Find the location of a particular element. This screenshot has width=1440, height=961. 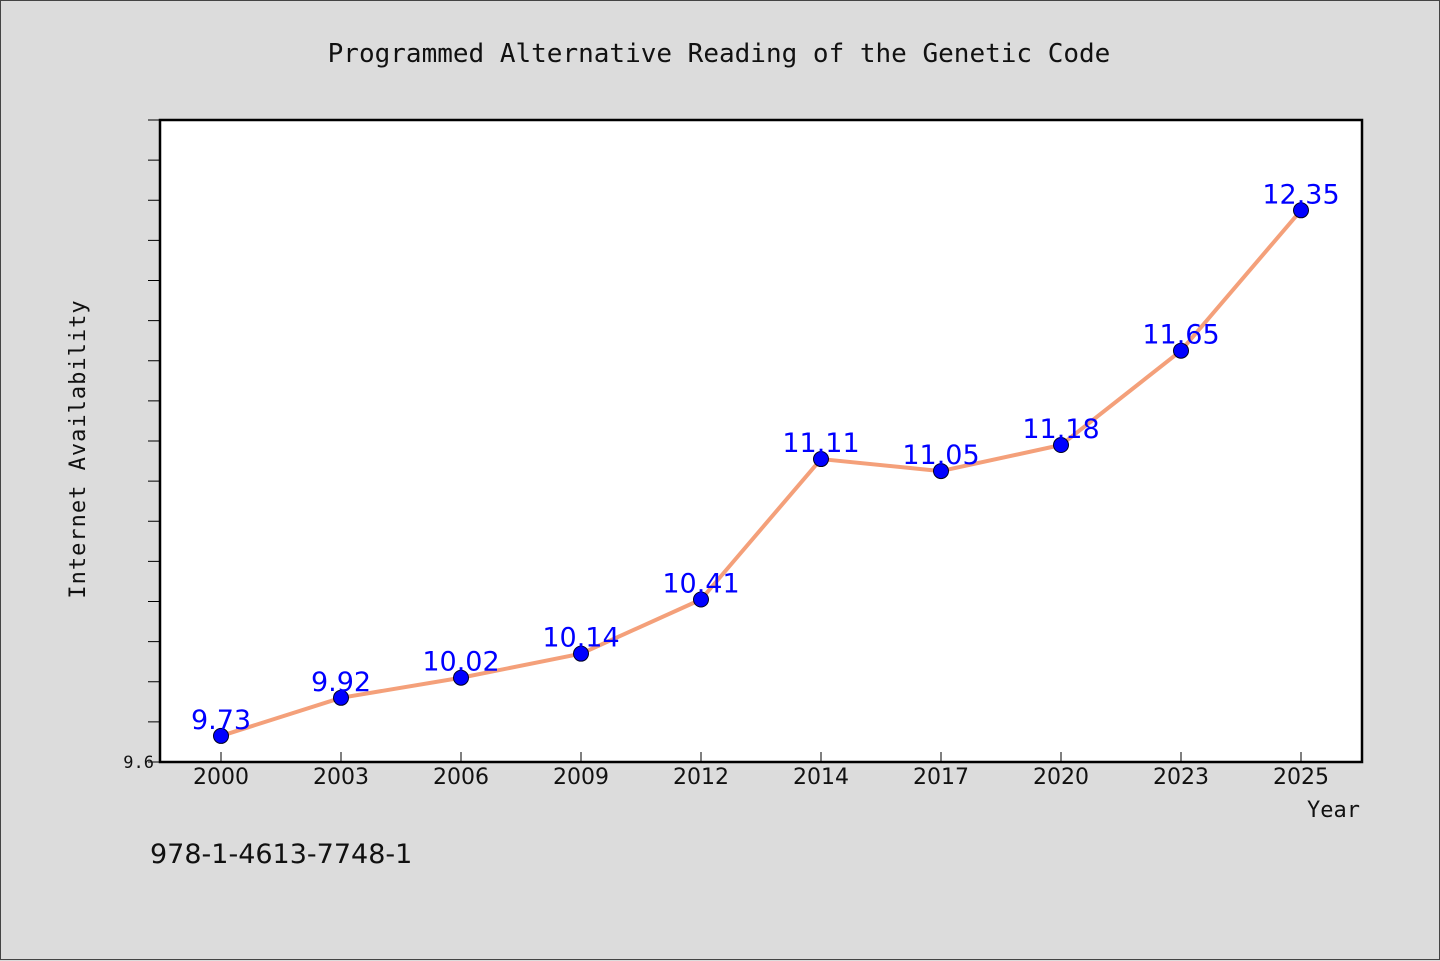

y-tick-label: 9.6 is located at coordinates (138, 763).